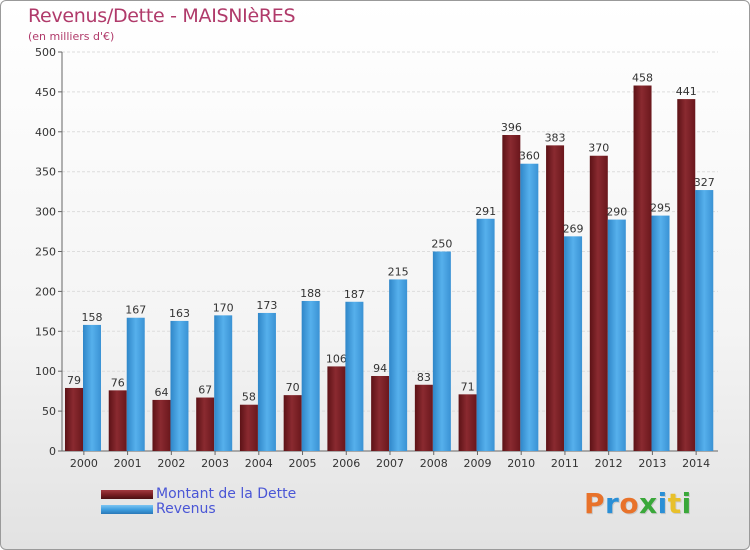  I want to click on x-tick-label: 2005, so click(303, 463).